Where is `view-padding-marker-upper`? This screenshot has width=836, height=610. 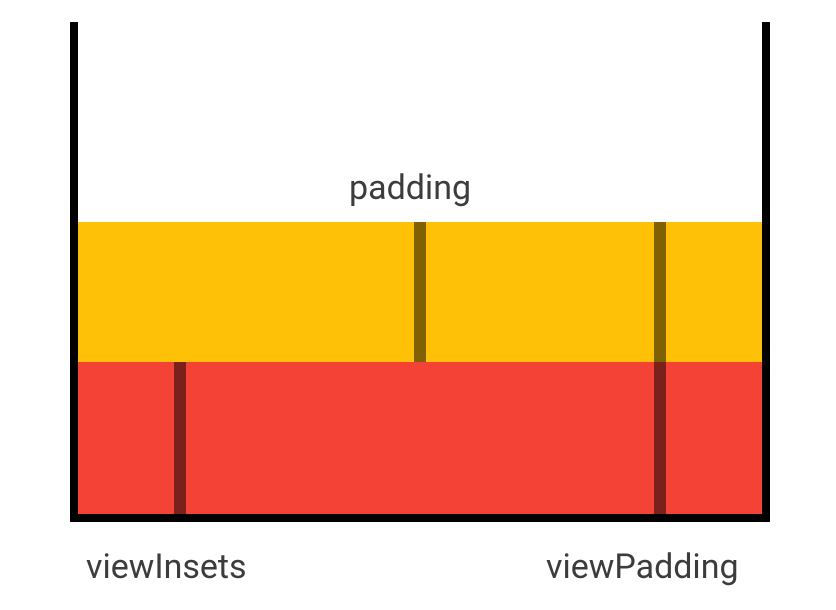 view-padding-marker-upper is located at coordinates (660, 292).